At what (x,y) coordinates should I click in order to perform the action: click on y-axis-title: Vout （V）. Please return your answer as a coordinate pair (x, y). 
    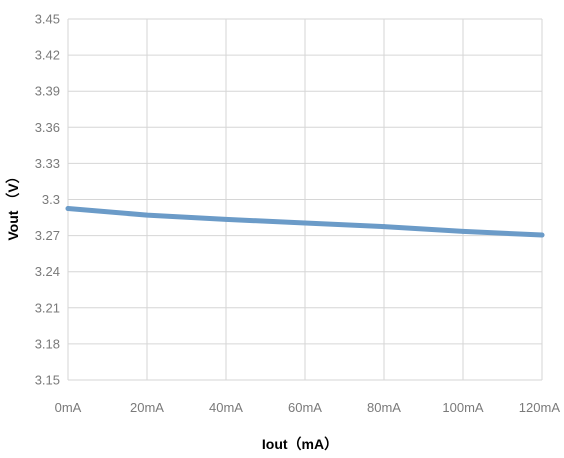
    Looking at the image, I should click on (13, 204).